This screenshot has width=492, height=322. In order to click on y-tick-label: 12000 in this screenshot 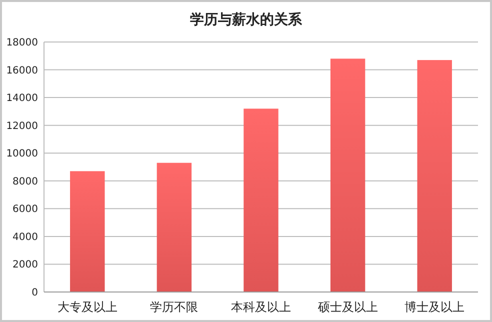, I will do `click(22, 126)`.